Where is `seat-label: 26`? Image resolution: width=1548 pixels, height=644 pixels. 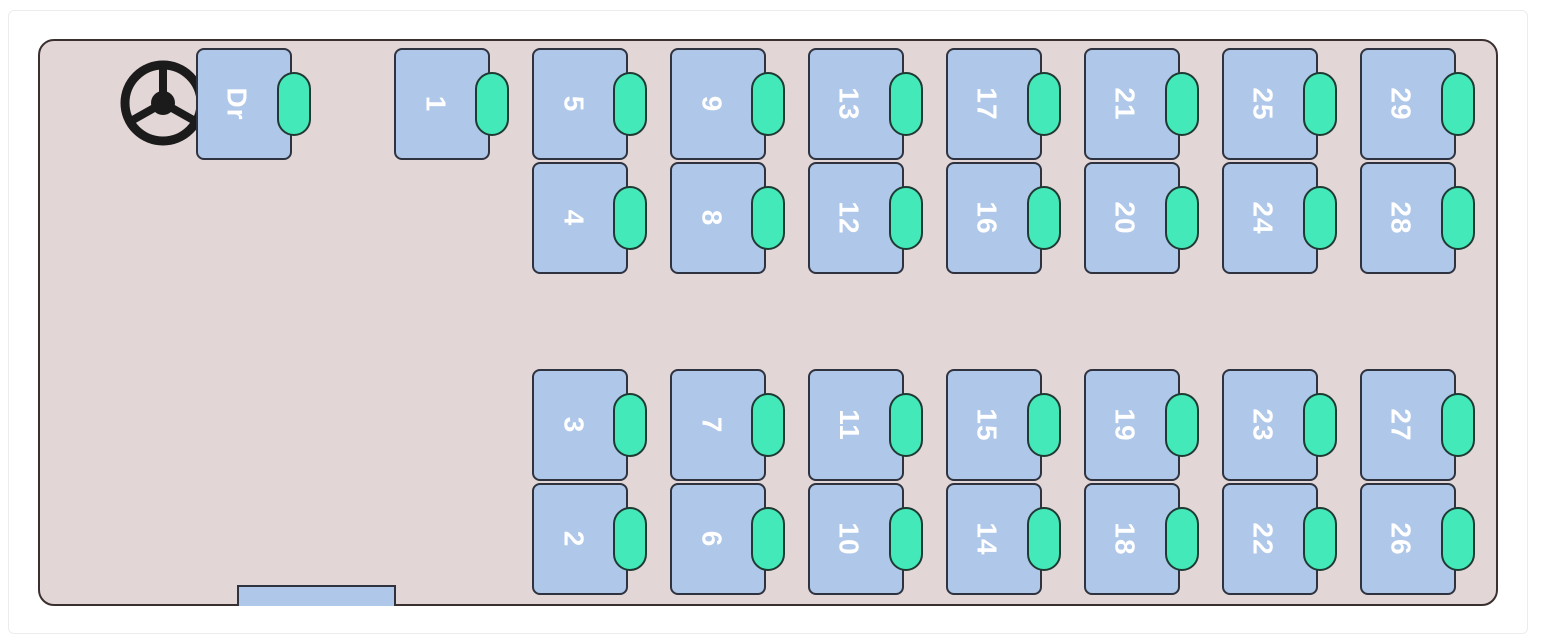
seat-label: 26 is located at coordinates (1401, 539).